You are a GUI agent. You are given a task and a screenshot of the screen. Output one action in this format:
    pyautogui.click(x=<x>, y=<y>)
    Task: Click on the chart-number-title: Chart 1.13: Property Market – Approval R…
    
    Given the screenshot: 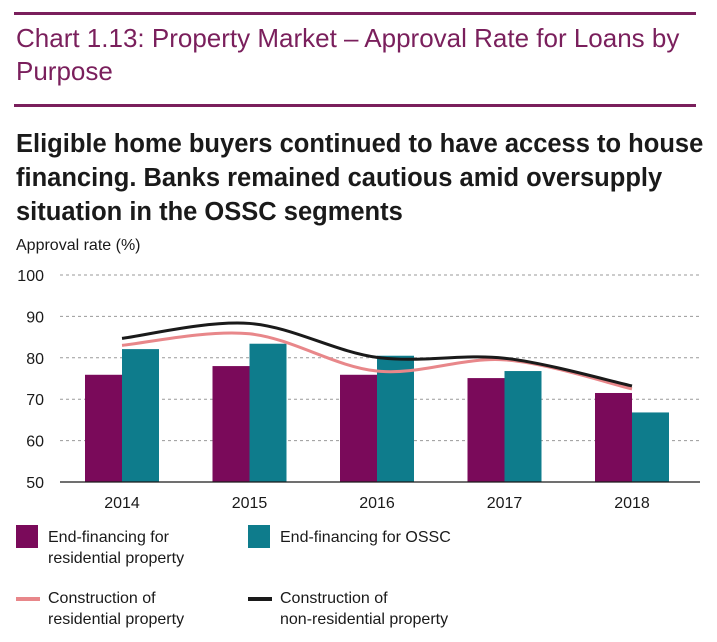 What is the action you would take?
    pyautogui.click(x=348, y=54)
    